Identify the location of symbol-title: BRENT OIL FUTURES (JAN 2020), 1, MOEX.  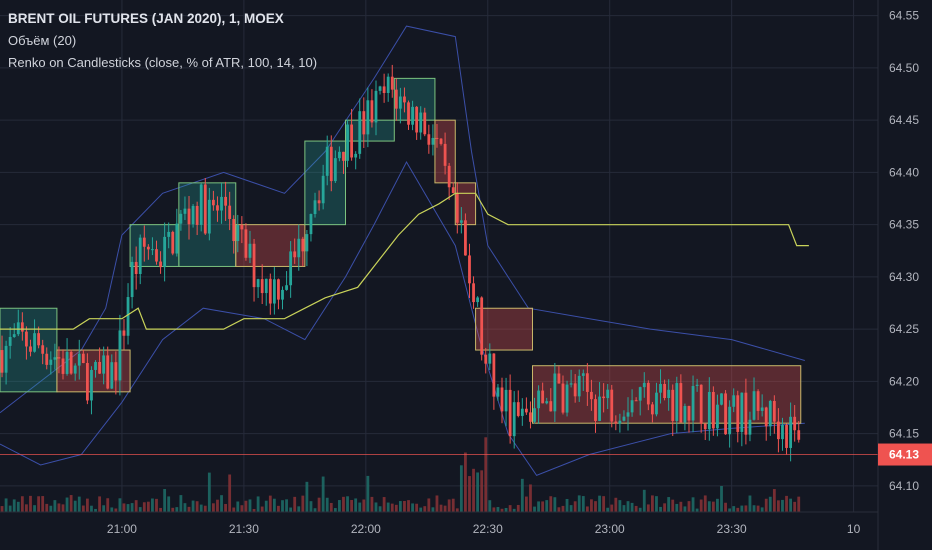
(146, 18).